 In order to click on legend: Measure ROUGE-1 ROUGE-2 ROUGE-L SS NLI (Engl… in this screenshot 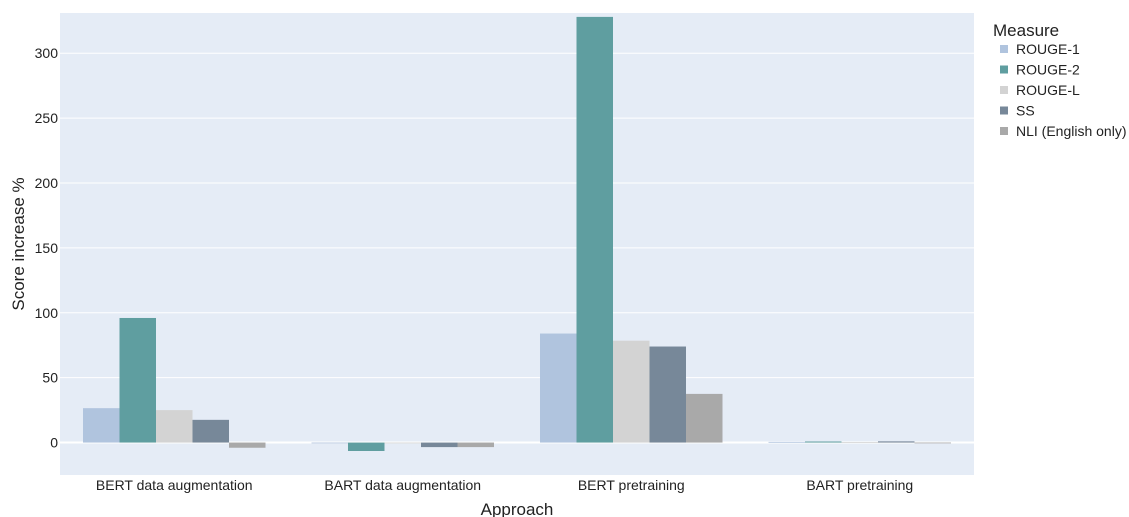, I will do `click(1060, 80)`.